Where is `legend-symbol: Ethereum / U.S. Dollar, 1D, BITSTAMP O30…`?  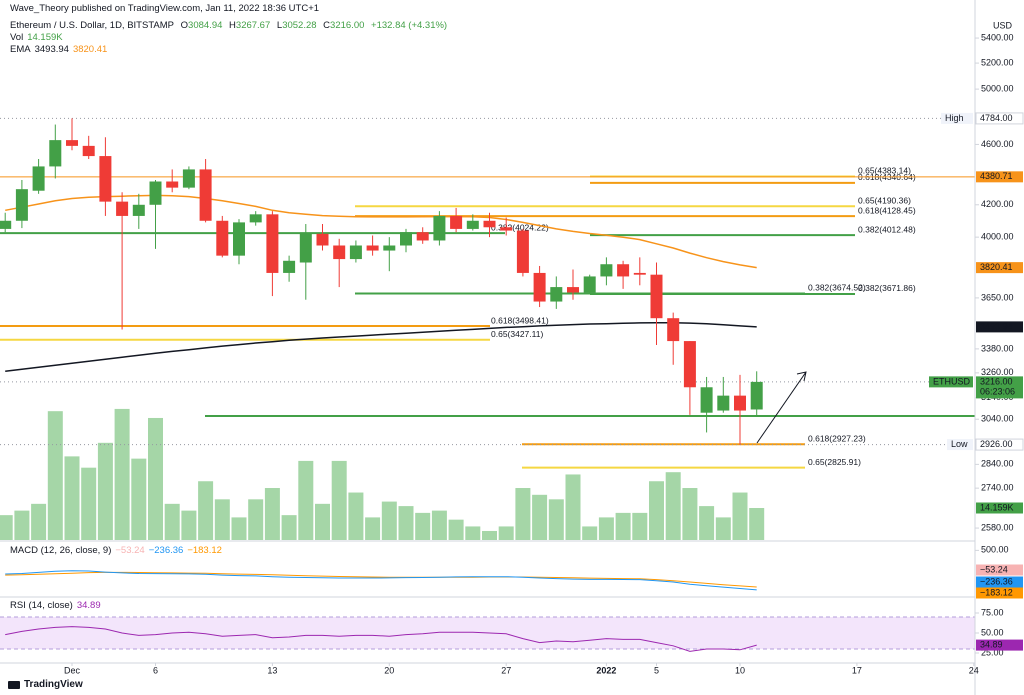
legend-symbol: Ethereum / U.S. Dollar, 1D, BITSTAMP O30… is located at coordinates (230, 25).